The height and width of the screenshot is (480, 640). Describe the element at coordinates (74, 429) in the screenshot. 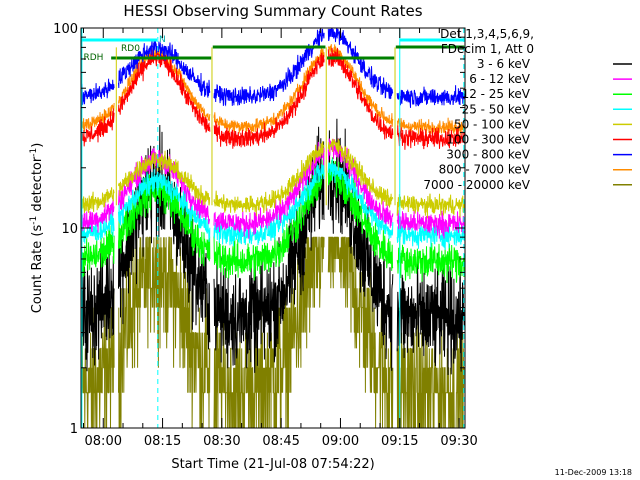

I see `y-tick-label: 1` at that location.